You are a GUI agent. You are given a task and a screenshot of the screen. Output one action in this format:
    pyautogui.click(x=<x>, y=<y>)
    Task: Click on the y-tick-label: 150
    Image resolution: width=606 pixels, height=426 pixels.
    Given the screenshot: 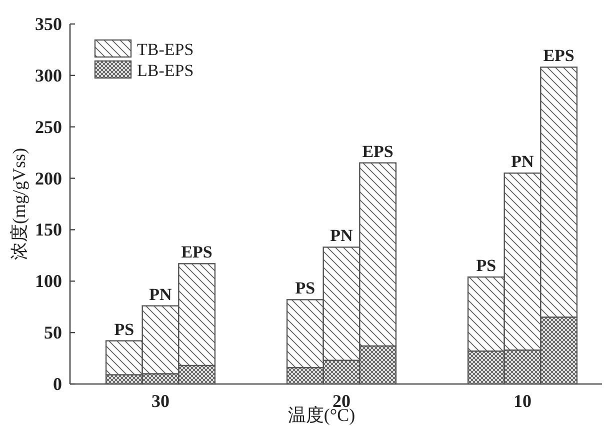 What is the action you would take?
    pyautogui.click(x=48, y=230)
    